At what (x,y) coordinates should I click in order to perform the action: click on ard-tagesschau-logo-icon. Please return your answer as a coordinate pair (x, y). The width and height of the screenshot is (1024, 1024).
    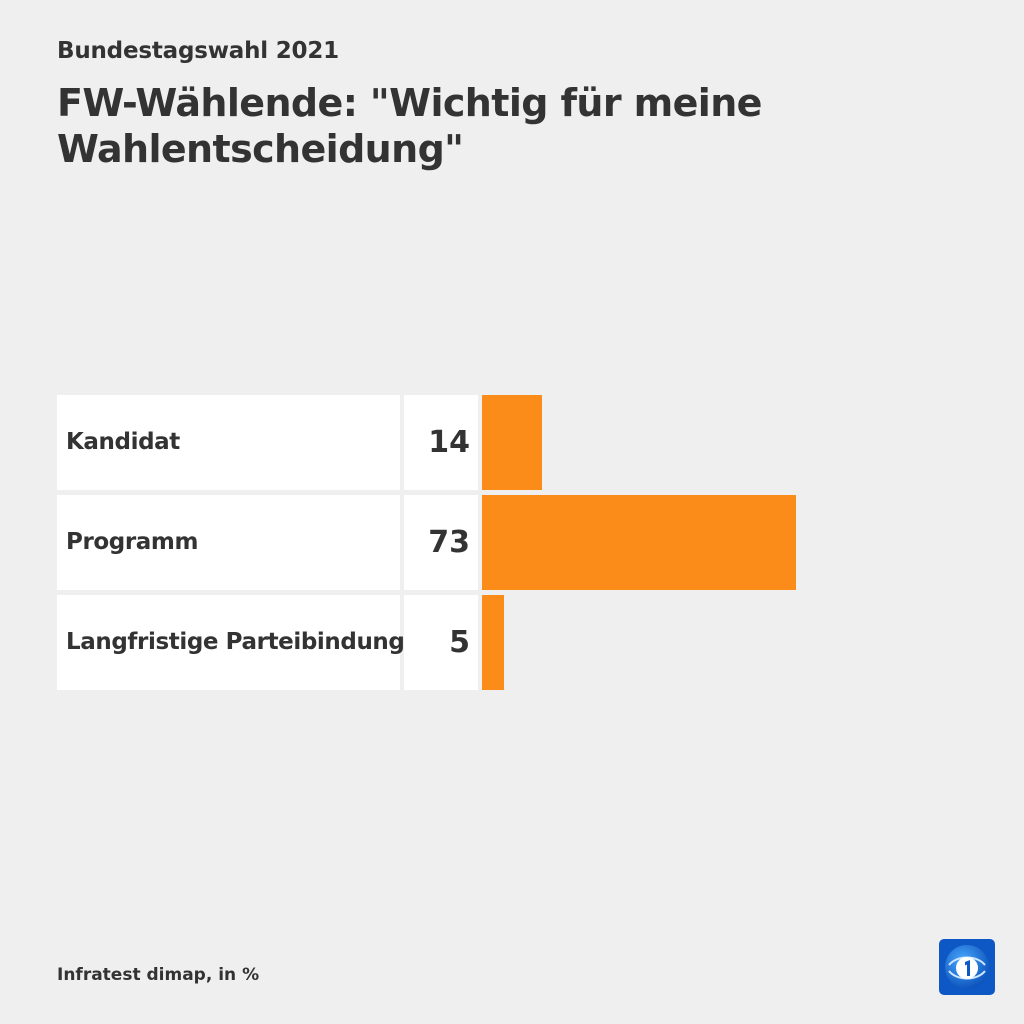
    Looking at the image, I should click on (967, 967).